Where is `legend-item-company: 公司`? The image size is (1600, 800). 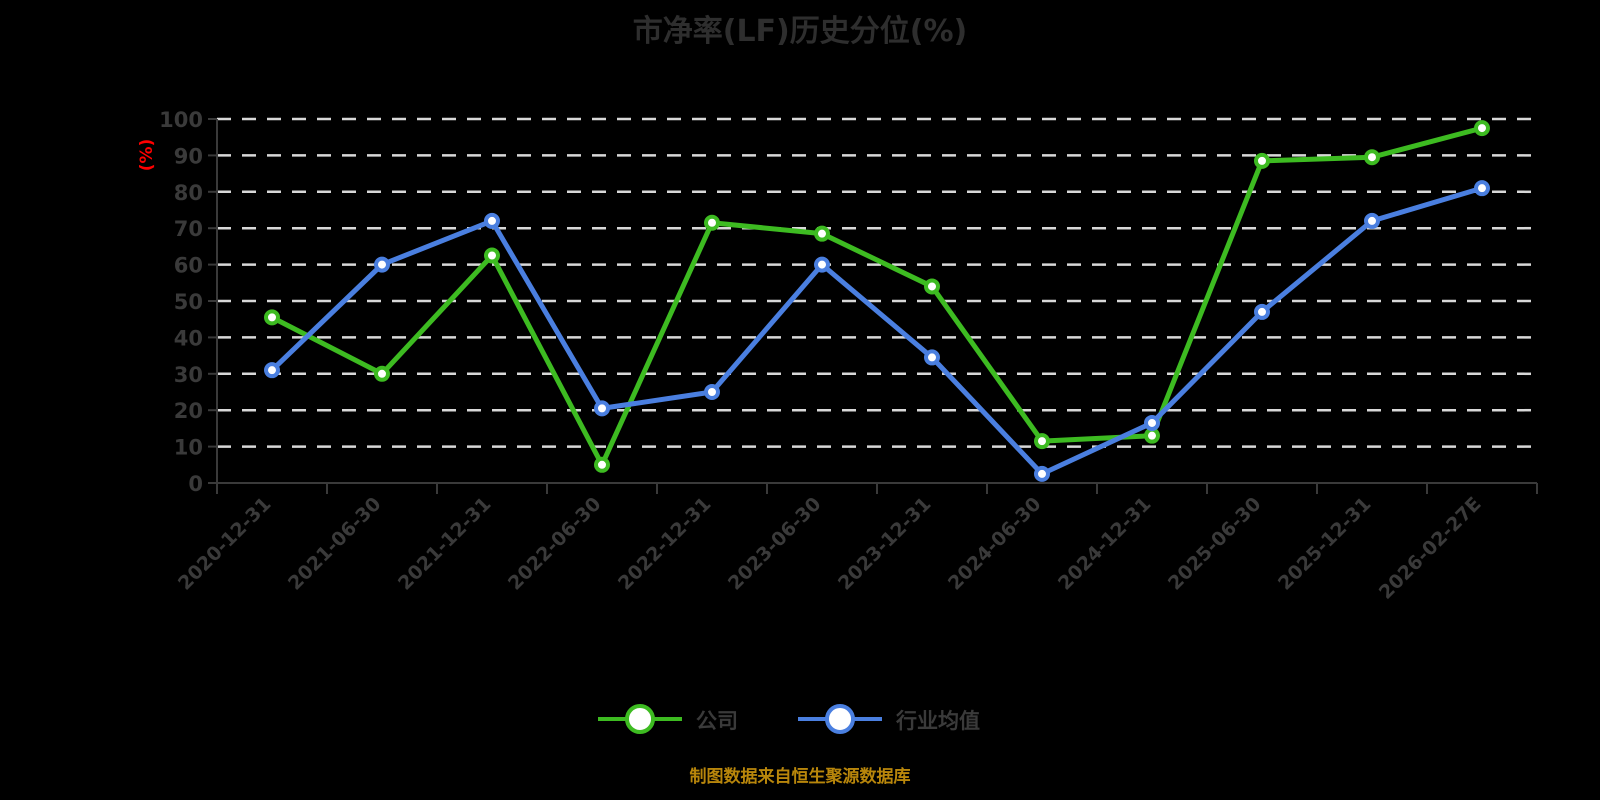
legend-item-company: 公司 is located at coordinates (668, 719).